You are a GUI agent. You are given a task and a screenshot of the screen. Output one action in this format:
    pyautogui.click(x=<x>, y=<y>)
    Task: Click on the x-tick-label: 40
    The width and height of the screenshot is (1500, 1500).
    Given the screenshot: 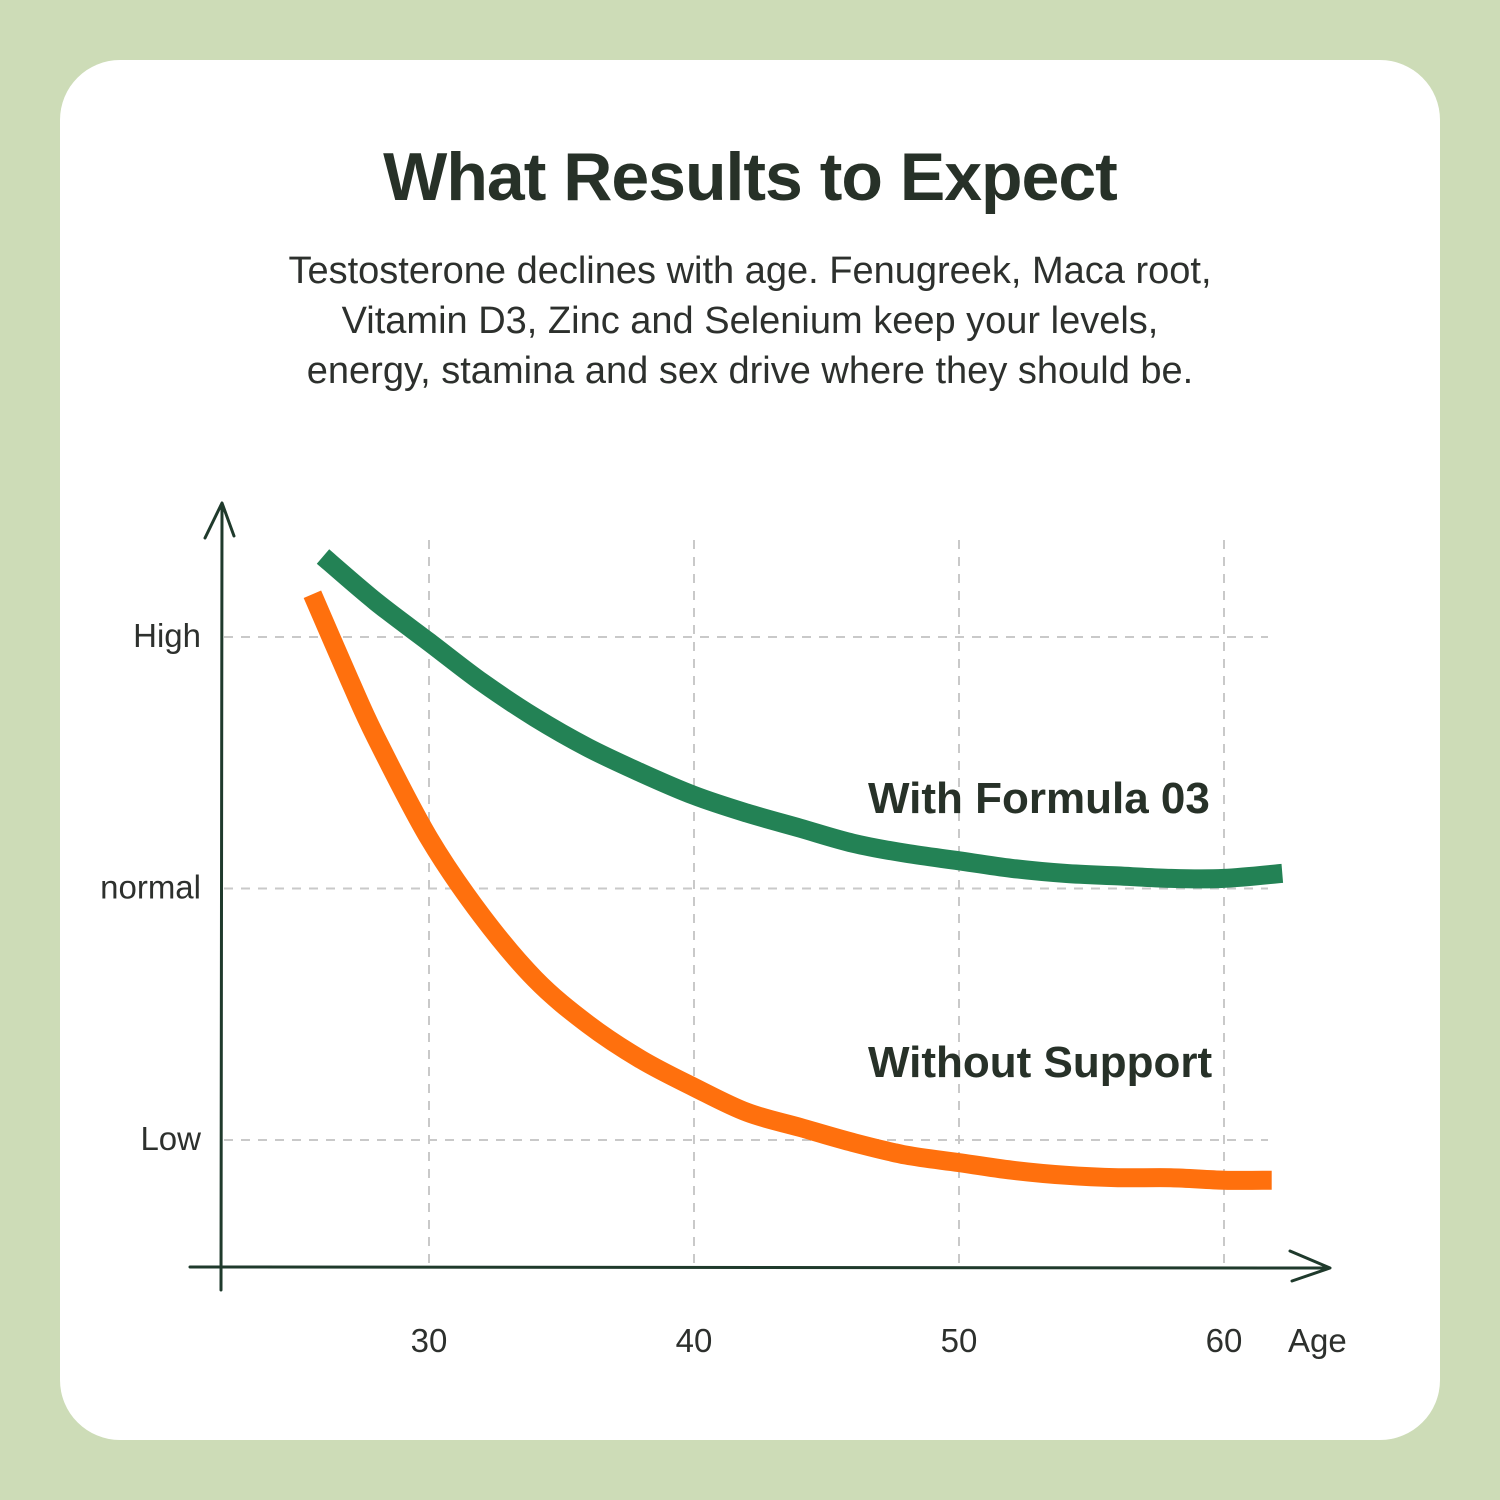 What is the action you would take?
    pyautogui.click(x=694, y=1340)
    